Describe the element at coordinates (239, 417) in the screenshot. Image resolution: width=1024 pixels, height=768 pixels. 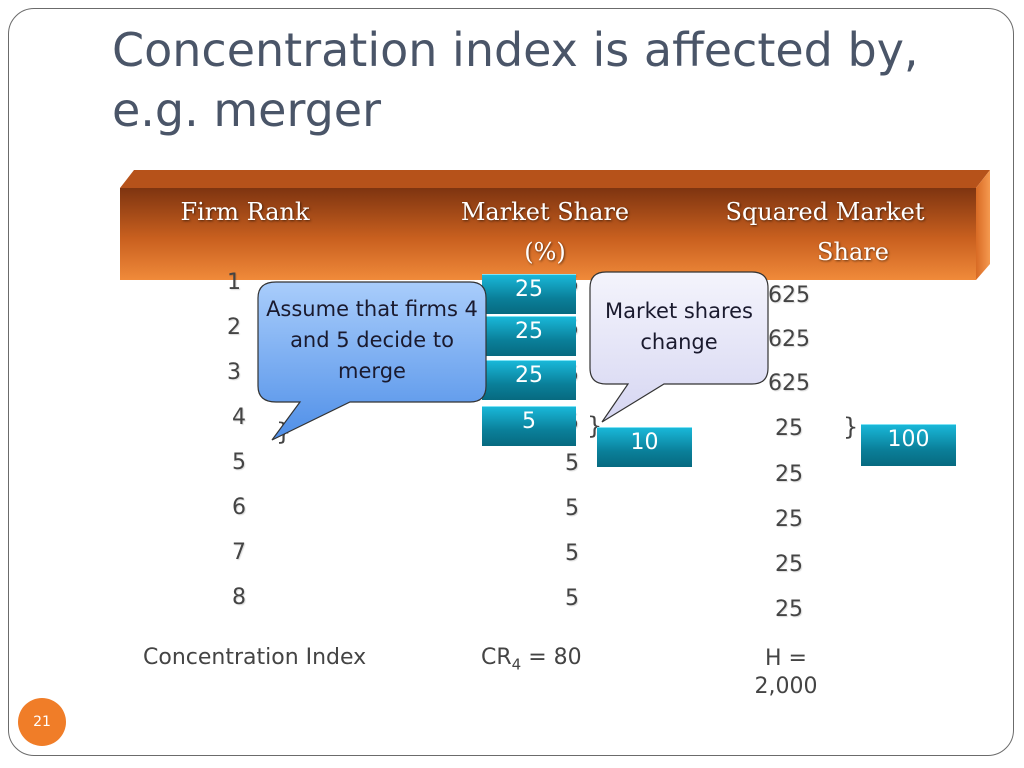
I see `rank-cell: 4` at that location.